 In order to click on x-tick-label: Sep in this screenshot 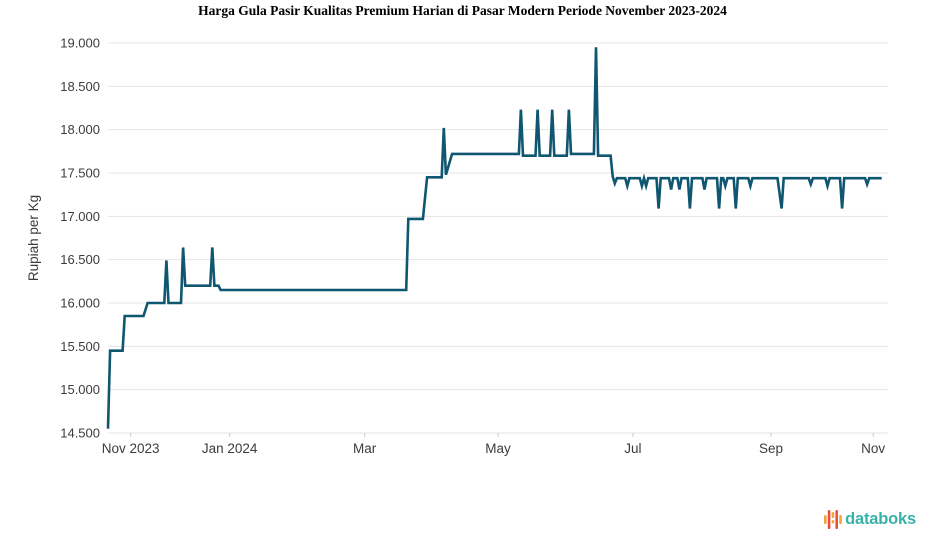, I will do `click(771, 448)`.